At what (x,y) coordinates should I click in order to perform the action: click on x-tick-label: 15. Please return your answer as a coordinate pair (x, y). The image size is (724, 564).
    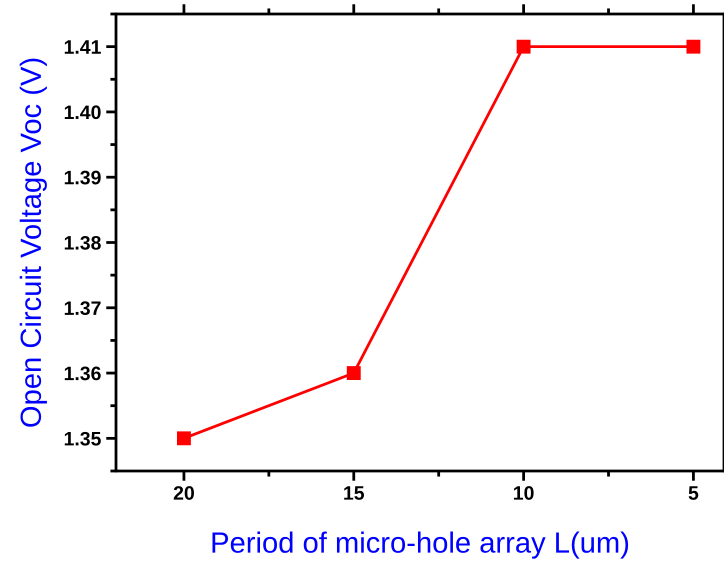
    Looking at the image, I should click on (354, 493).